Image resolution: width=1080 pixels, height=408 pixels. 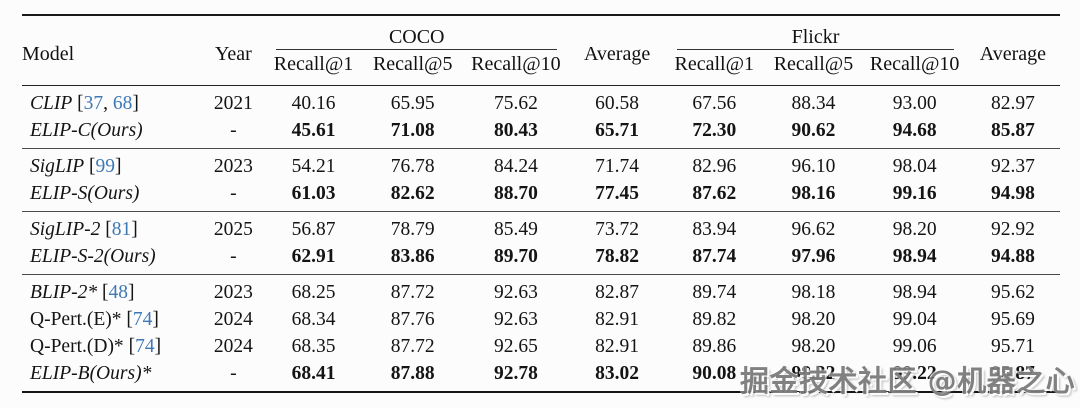 What do you see at coordinates (914, 166) in the screenshot?
I see `cell-metric-value: 98.04` at bounding box center [914, 166].